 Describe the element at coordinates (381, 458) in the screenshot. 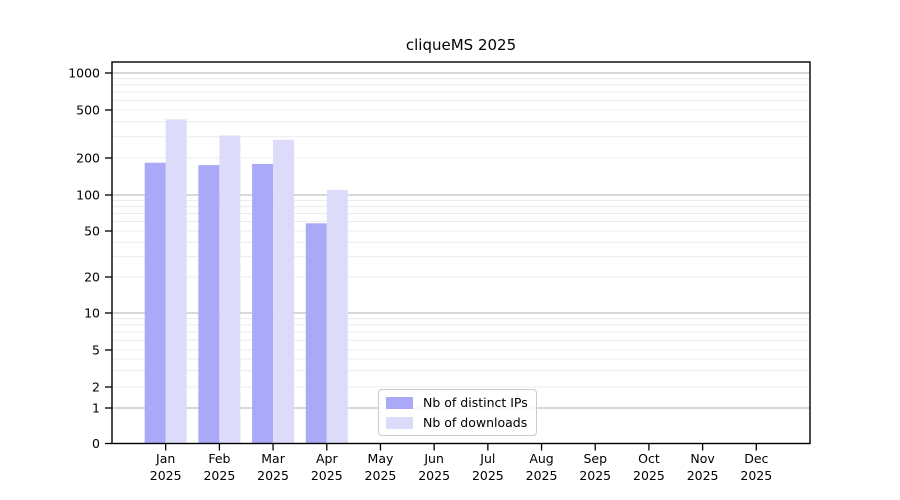

I see `x-tick-label-month-may: May` at that location.